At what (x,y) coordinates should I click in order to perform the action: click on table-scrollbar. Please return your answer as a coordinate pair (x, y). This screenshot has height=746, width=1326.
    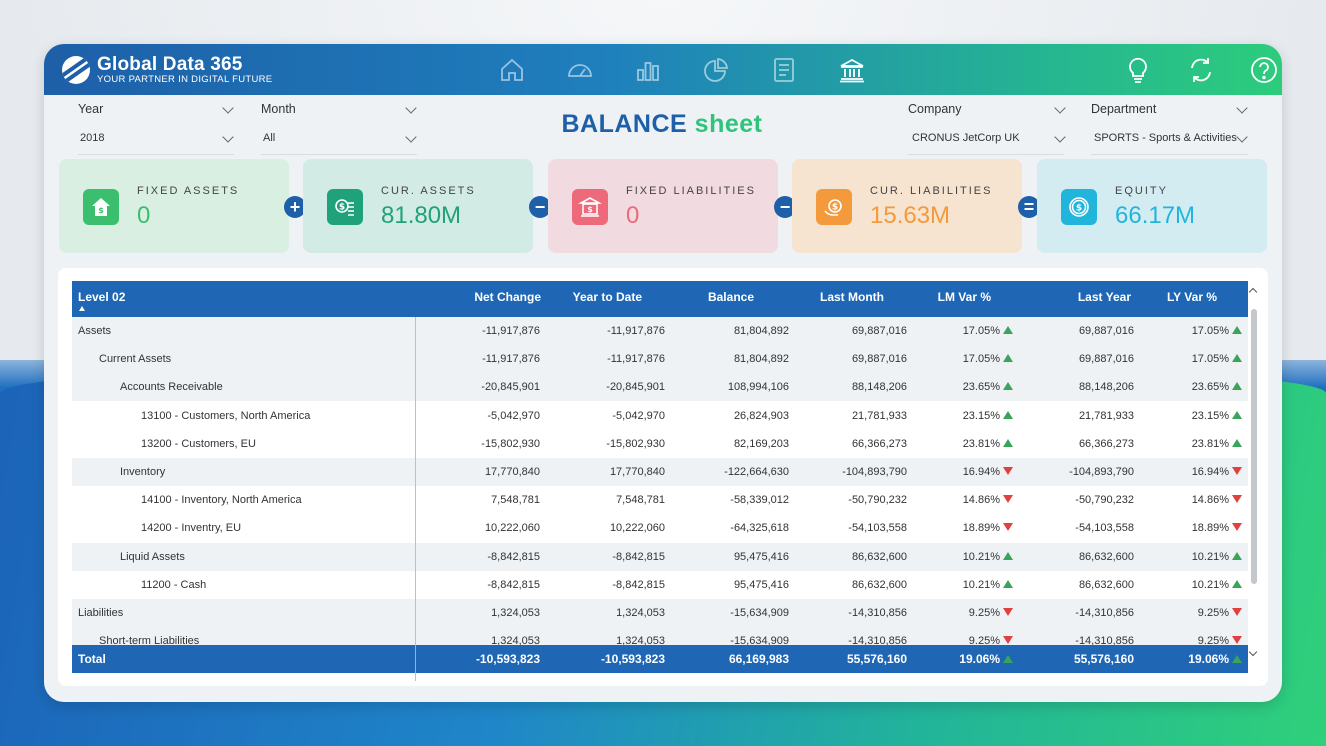
    Looking at the image, I should click on (1254, 477).